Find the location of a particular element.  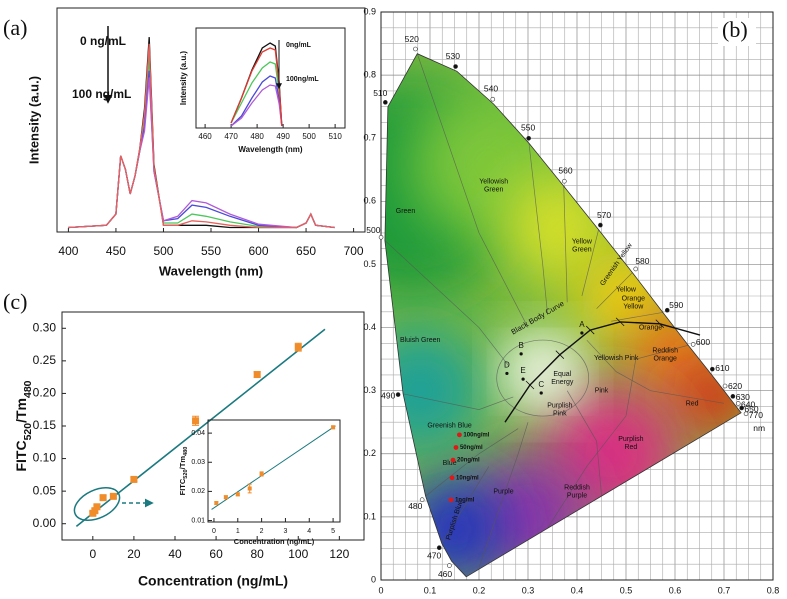

region-label-line: Reddish is located at coordinates (665, 351).